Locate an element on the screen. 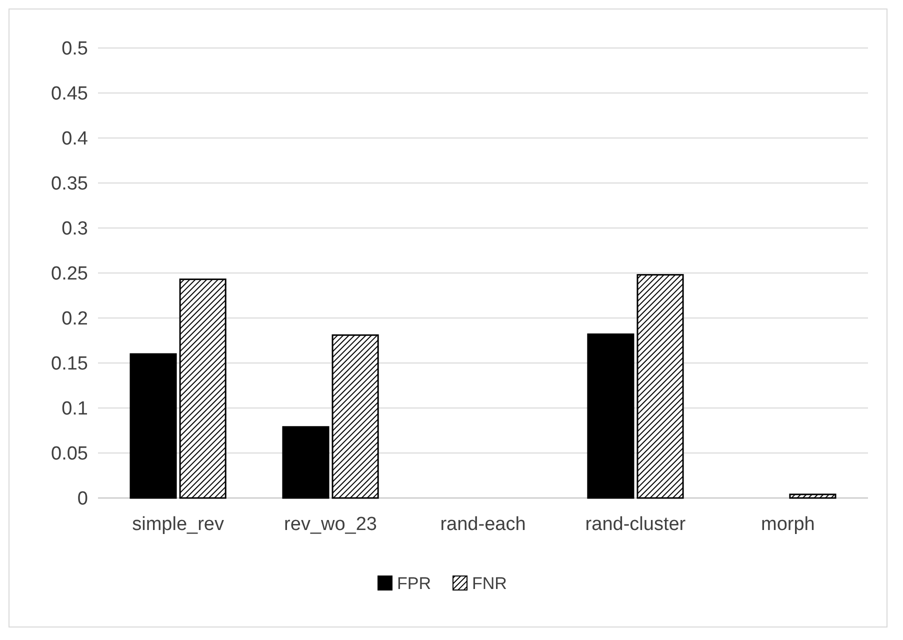  y-tick-label: 0.45 is located at coordinates (69, 94).